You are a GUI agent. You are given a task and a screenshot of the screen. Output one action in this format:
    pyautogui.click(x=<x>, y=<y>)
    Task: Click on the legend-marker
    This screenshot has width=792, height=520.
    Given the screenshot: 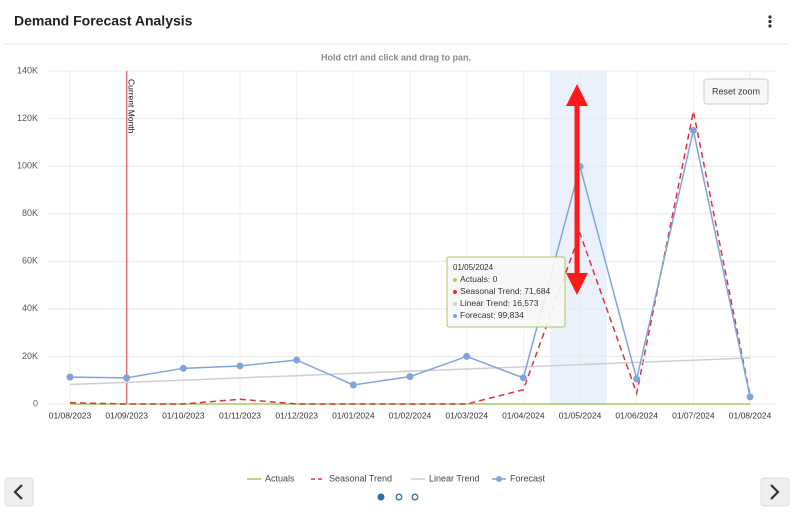 What is the action you would take?
    pyautogui.click(x=499, y=479)
    